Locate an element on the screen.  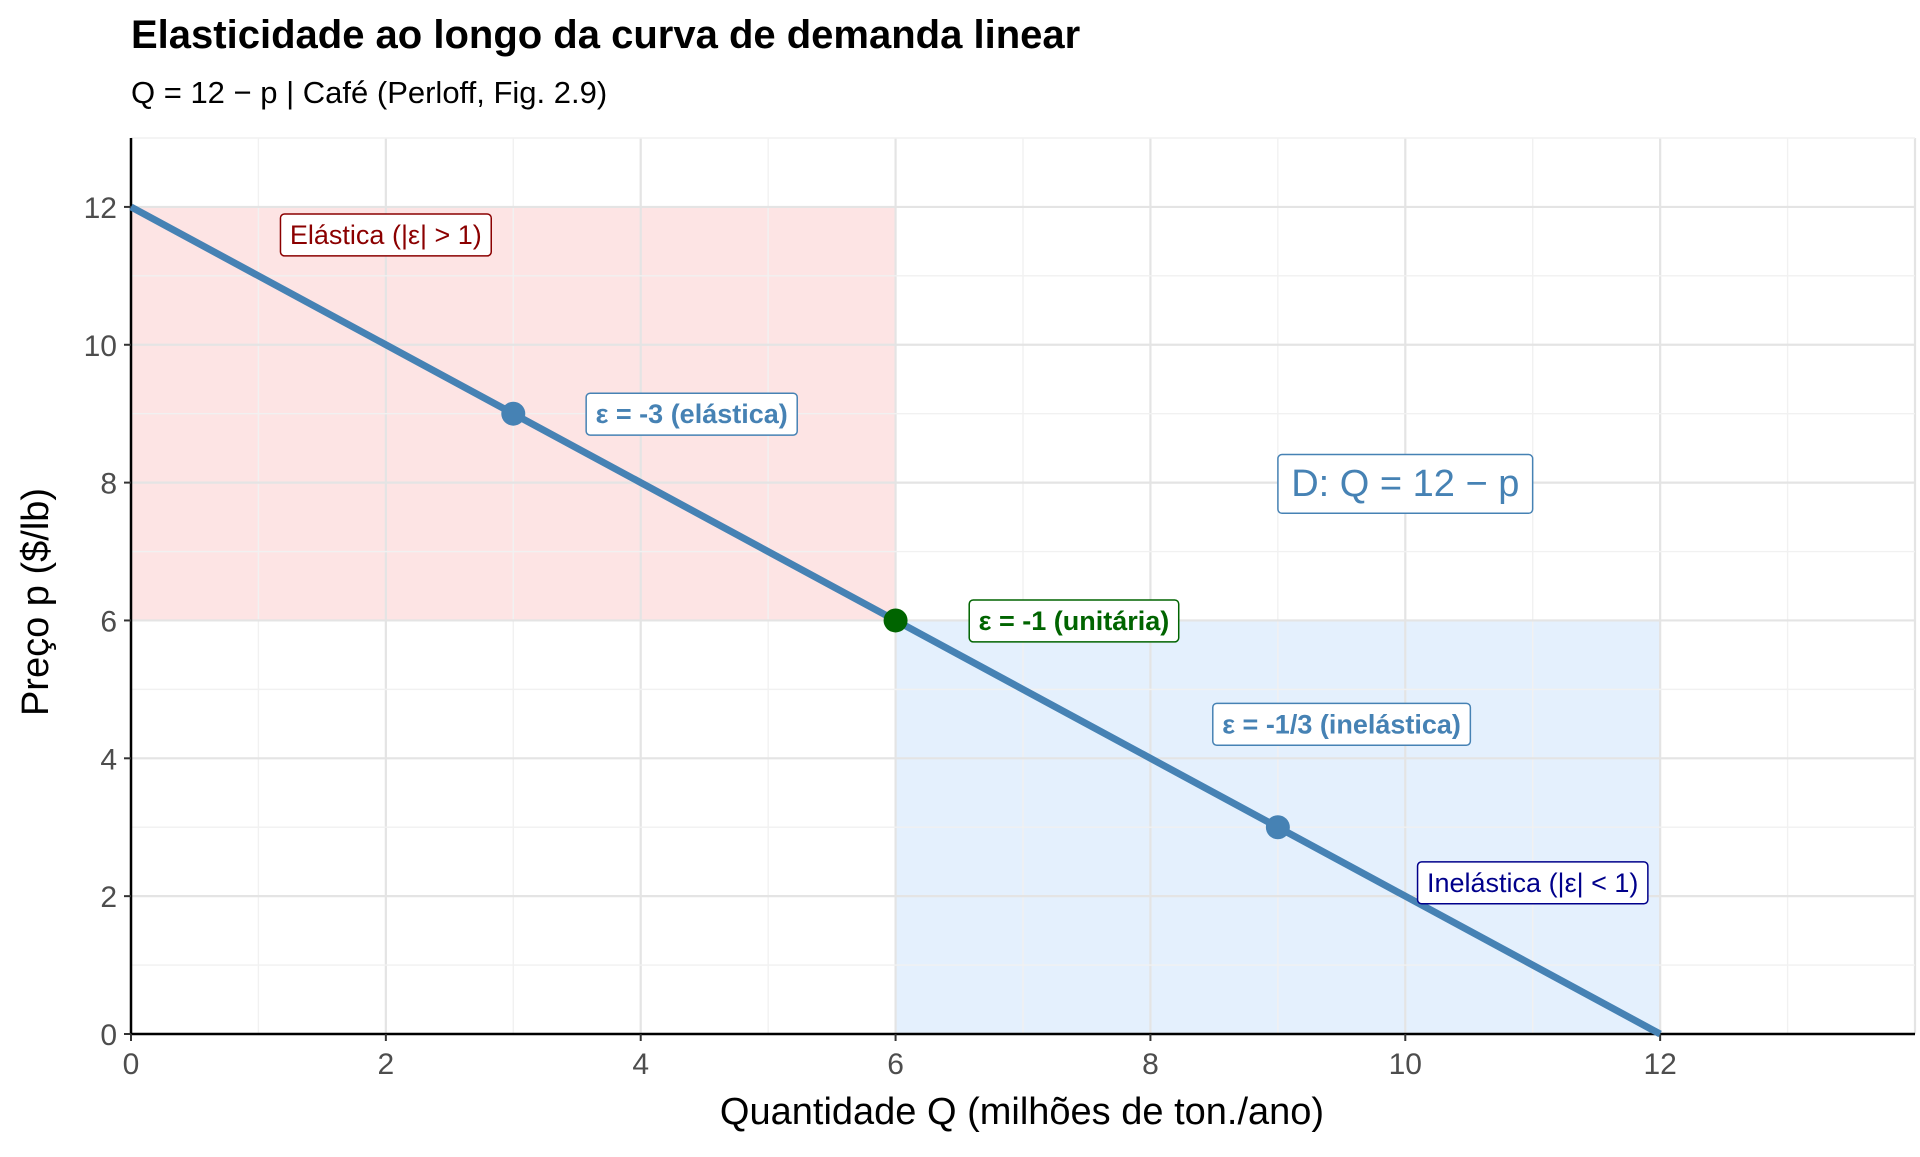
x-tick-label: 10 is located at coordinates (1405, 1064).